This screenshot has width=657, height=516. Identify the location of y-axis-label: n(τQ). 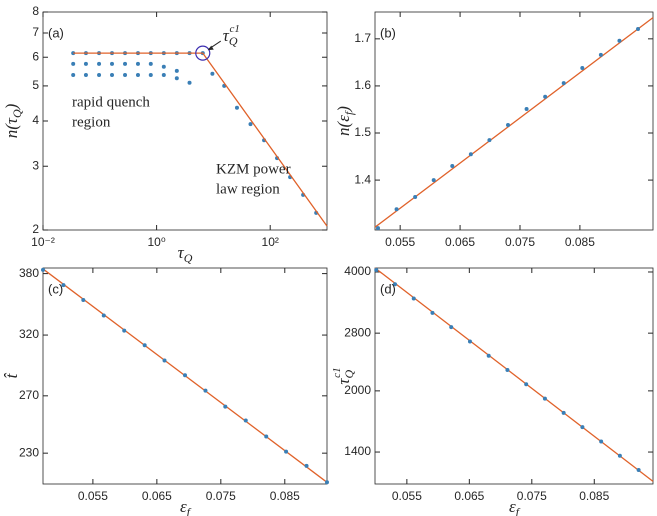
(13, 120).